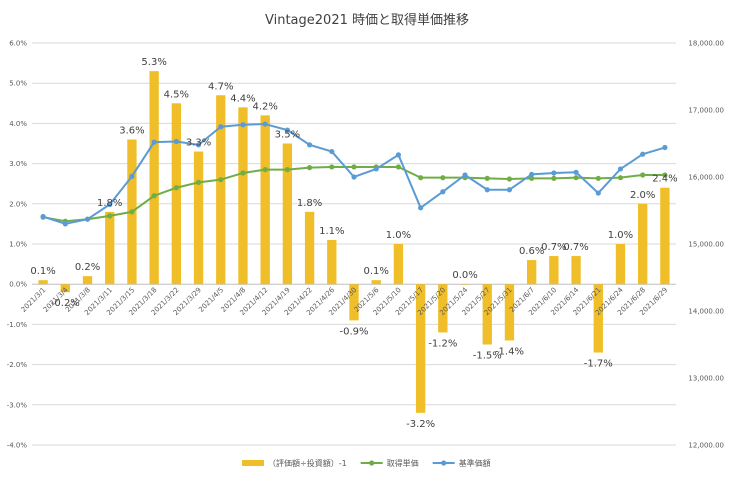  What do you see at coordinates (398, 235) in the screenshot?
I see `data-label: 1.0%` at bounding box center [398, 235].